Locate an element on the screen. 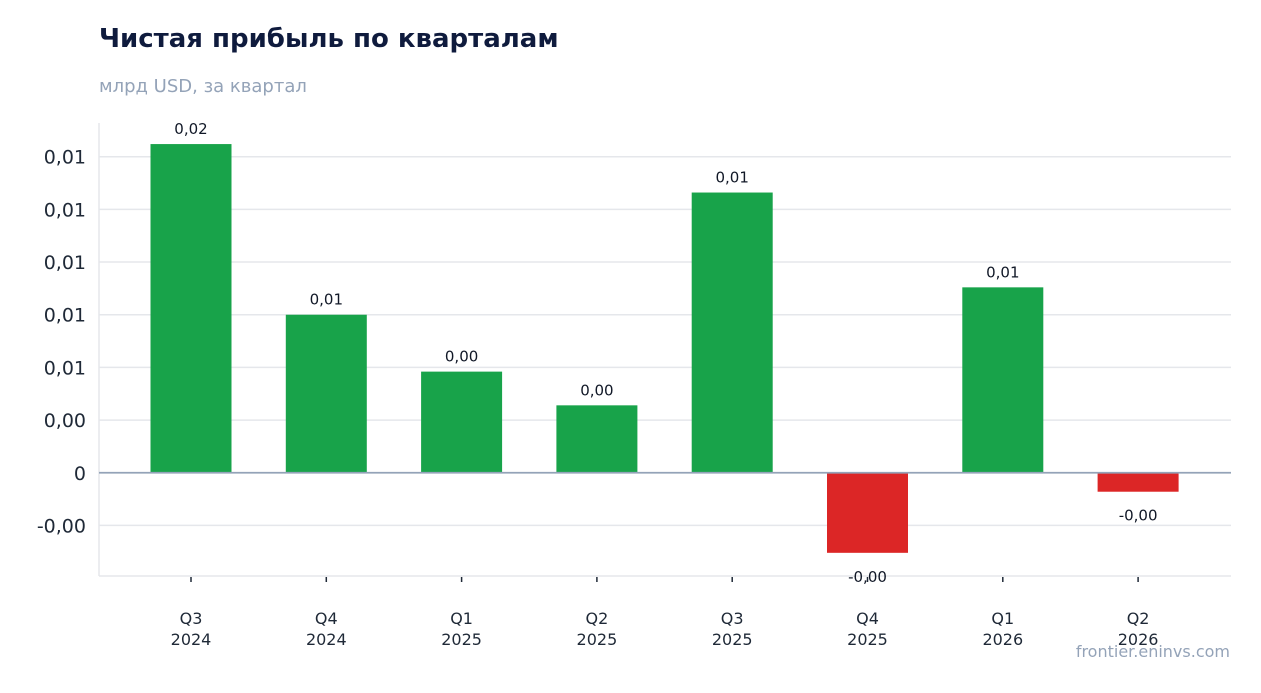 The image size is (1261, 693). y-tick-label: 0 is located at coordinates (80, 474).